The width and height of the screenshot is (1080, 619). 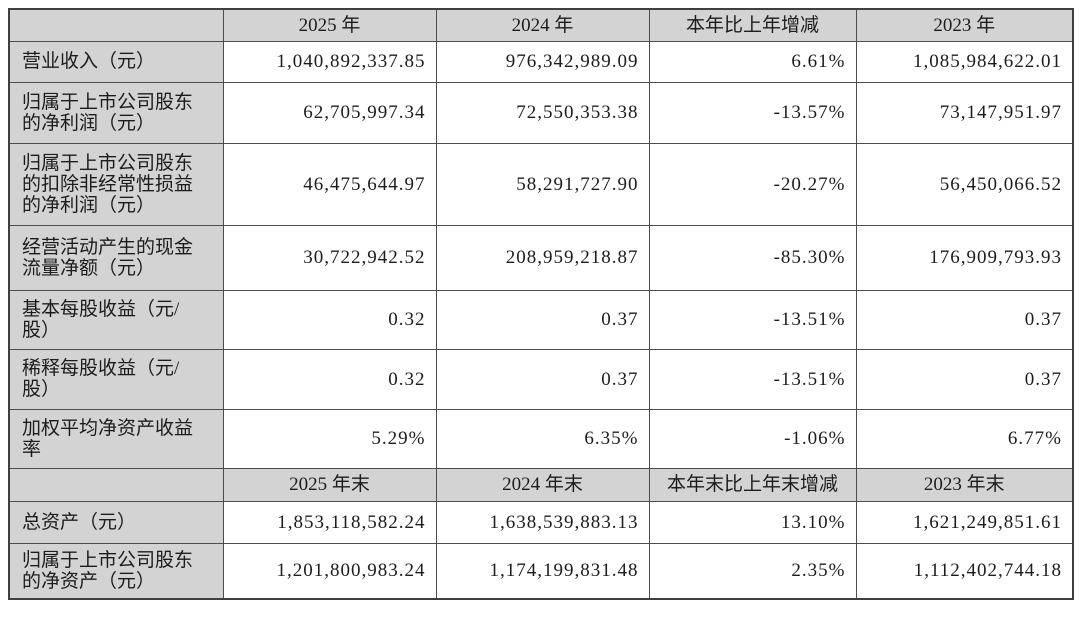 I want to click on cell-value: 208,959,218.87, so click(x=542, y=257).